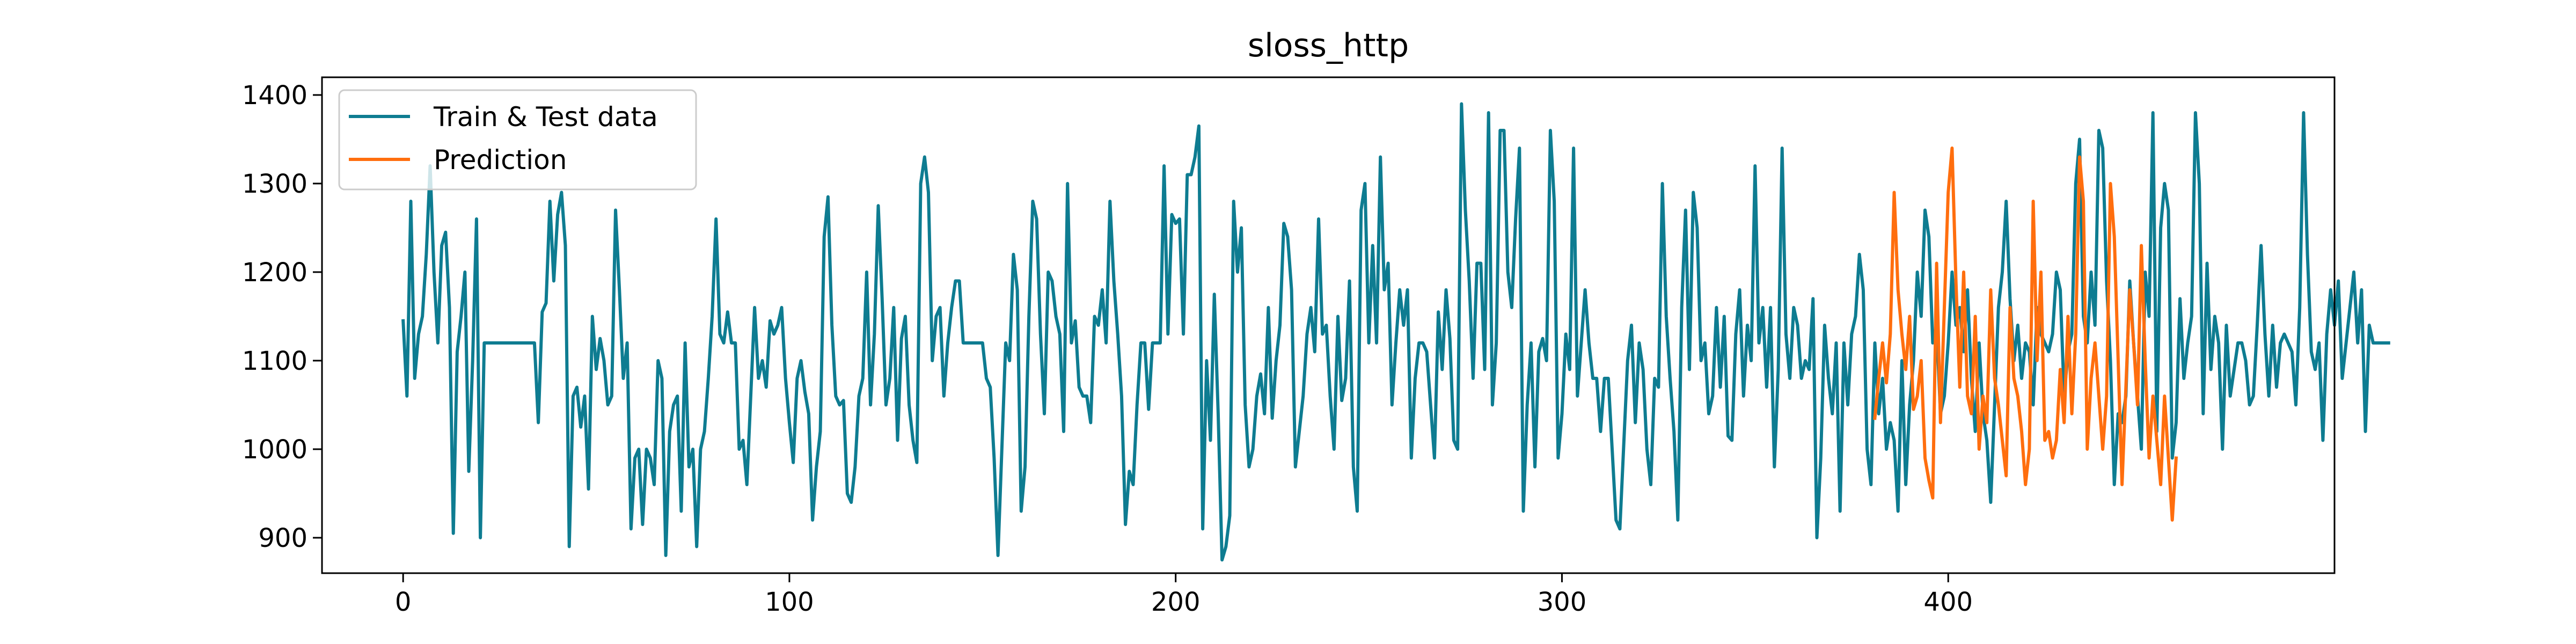 This screenshot has width=2576, height=644. What do you see at coordinates (1176, 602) in the screenshot?
I see `x-tick-label: 200` at bounding box center [1176, 602].